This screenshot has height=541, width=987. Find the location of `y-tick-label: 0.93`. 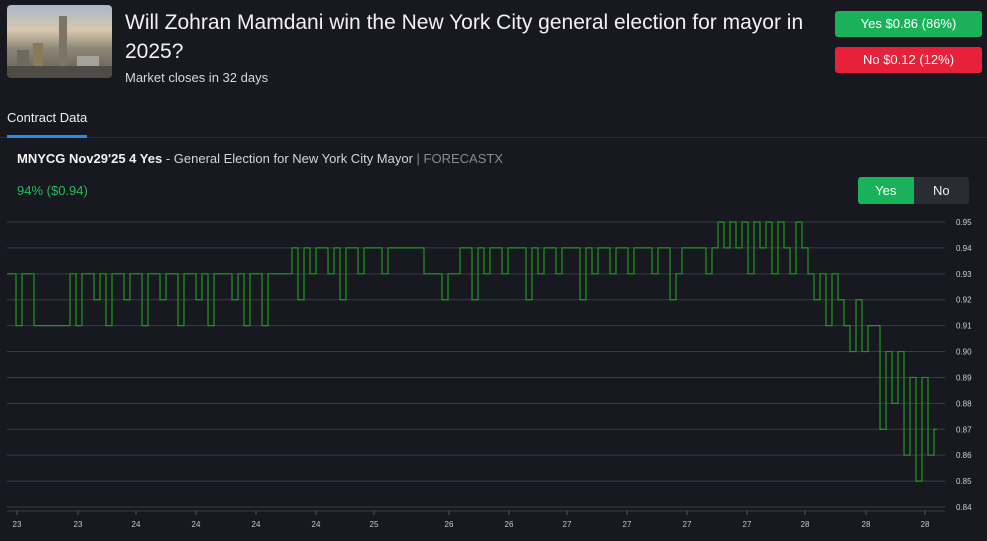

y-tick-label: 0.93 is located at coordinates (964, 274).